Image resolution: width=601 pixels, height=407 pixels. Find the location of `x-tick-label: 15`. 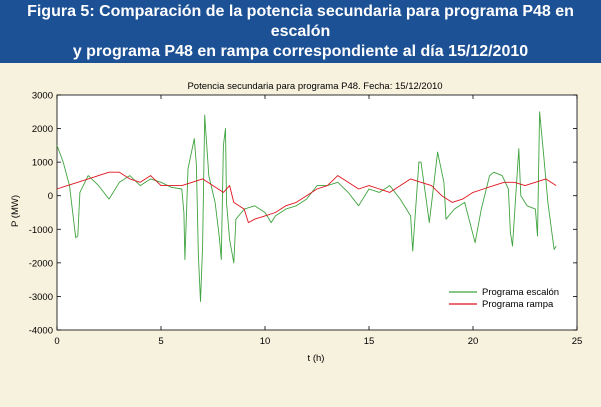

x-tick-label: 15 is located at coordinates (369, 341).